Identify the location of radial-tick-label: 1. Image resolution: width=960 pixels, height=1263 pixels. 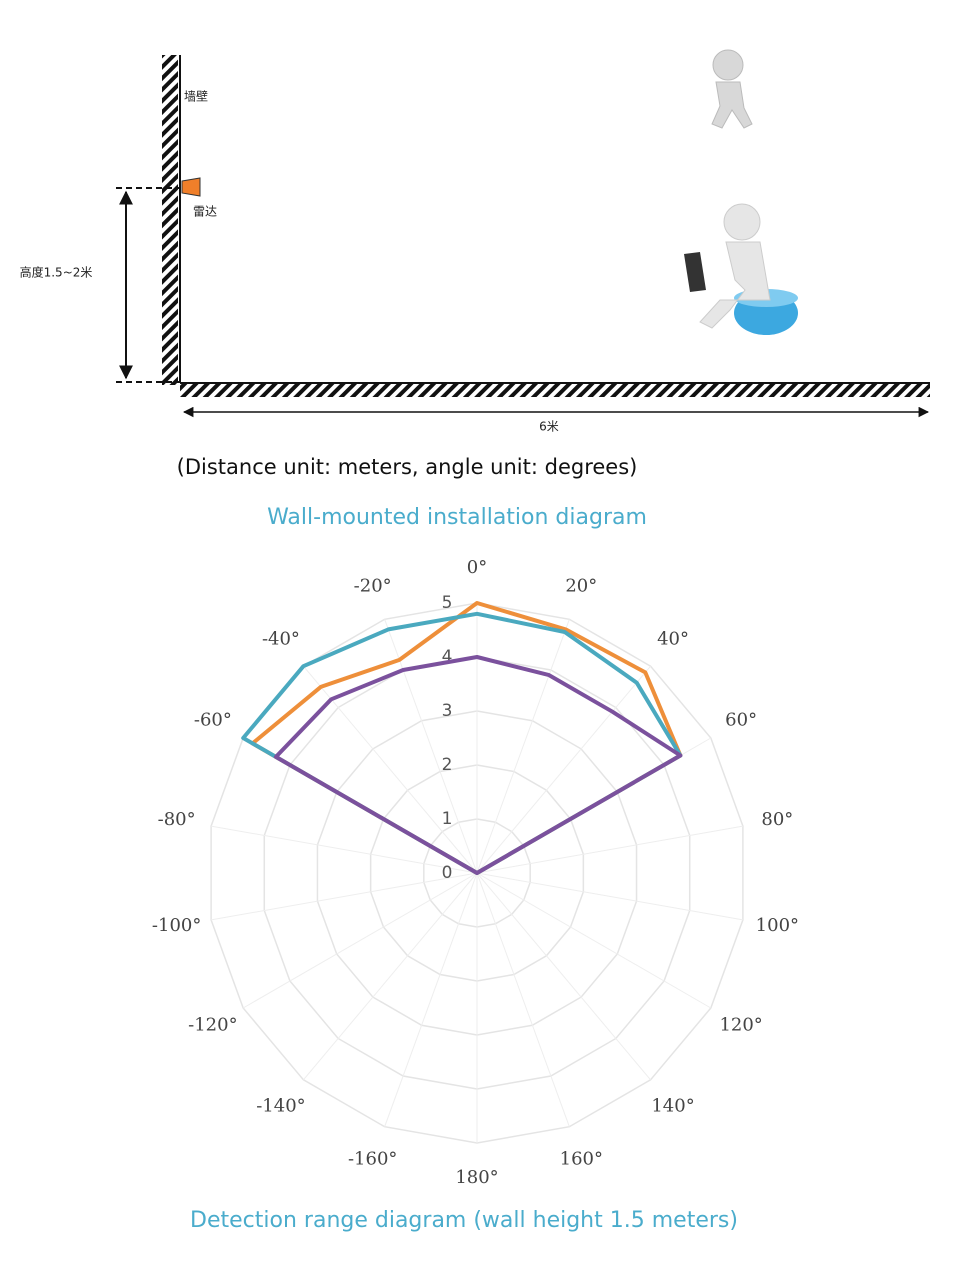
(447, 819).